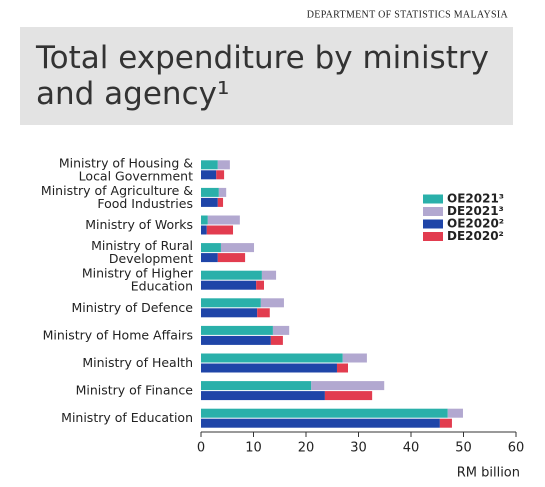  What do you see at coordinates (142, 252) in the screenshot?
I see `category-label: Ministry of Rural Development` at bounding box center [142, 252].